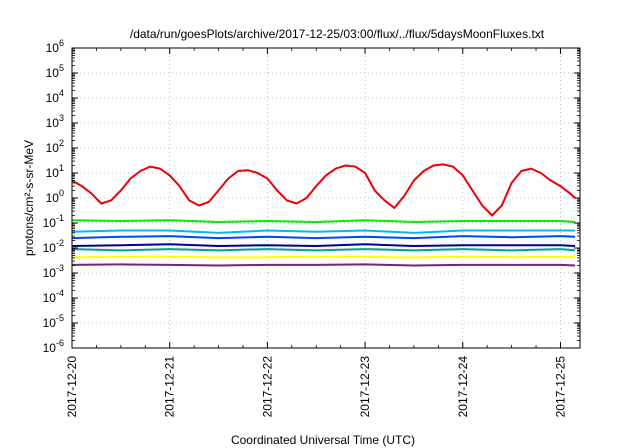  What do you see at coordinates (463, 387) in the screenshot?
I see `x-tick-label: 2017-12-24` at bounding box center [463, 387].